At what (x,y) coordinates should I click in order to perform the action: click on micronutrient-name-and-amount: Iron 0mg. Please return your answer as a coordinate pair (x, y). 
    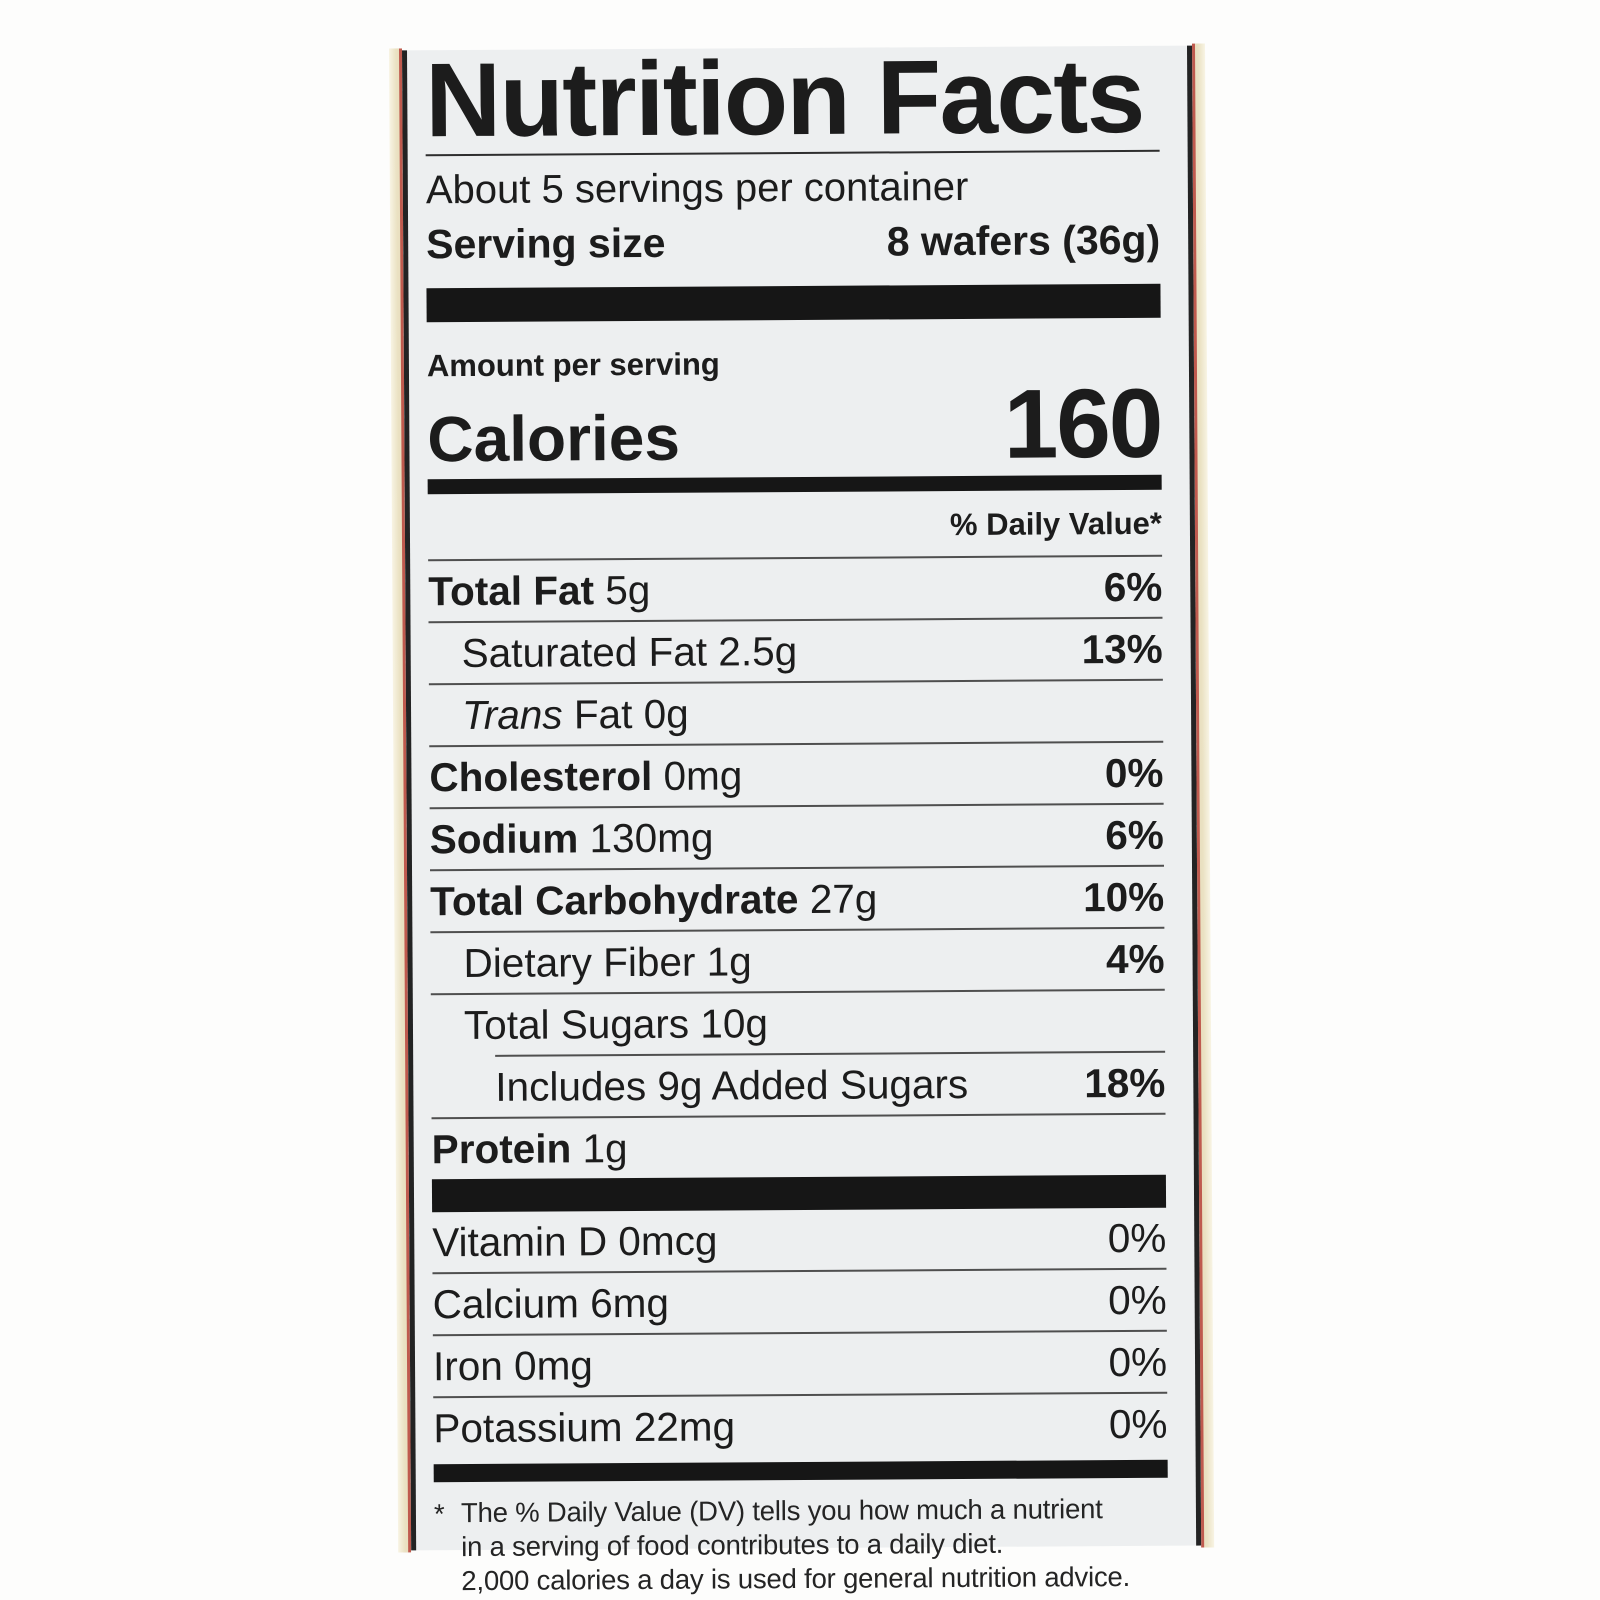
    Looking at the image, I should click on (513, 1365).